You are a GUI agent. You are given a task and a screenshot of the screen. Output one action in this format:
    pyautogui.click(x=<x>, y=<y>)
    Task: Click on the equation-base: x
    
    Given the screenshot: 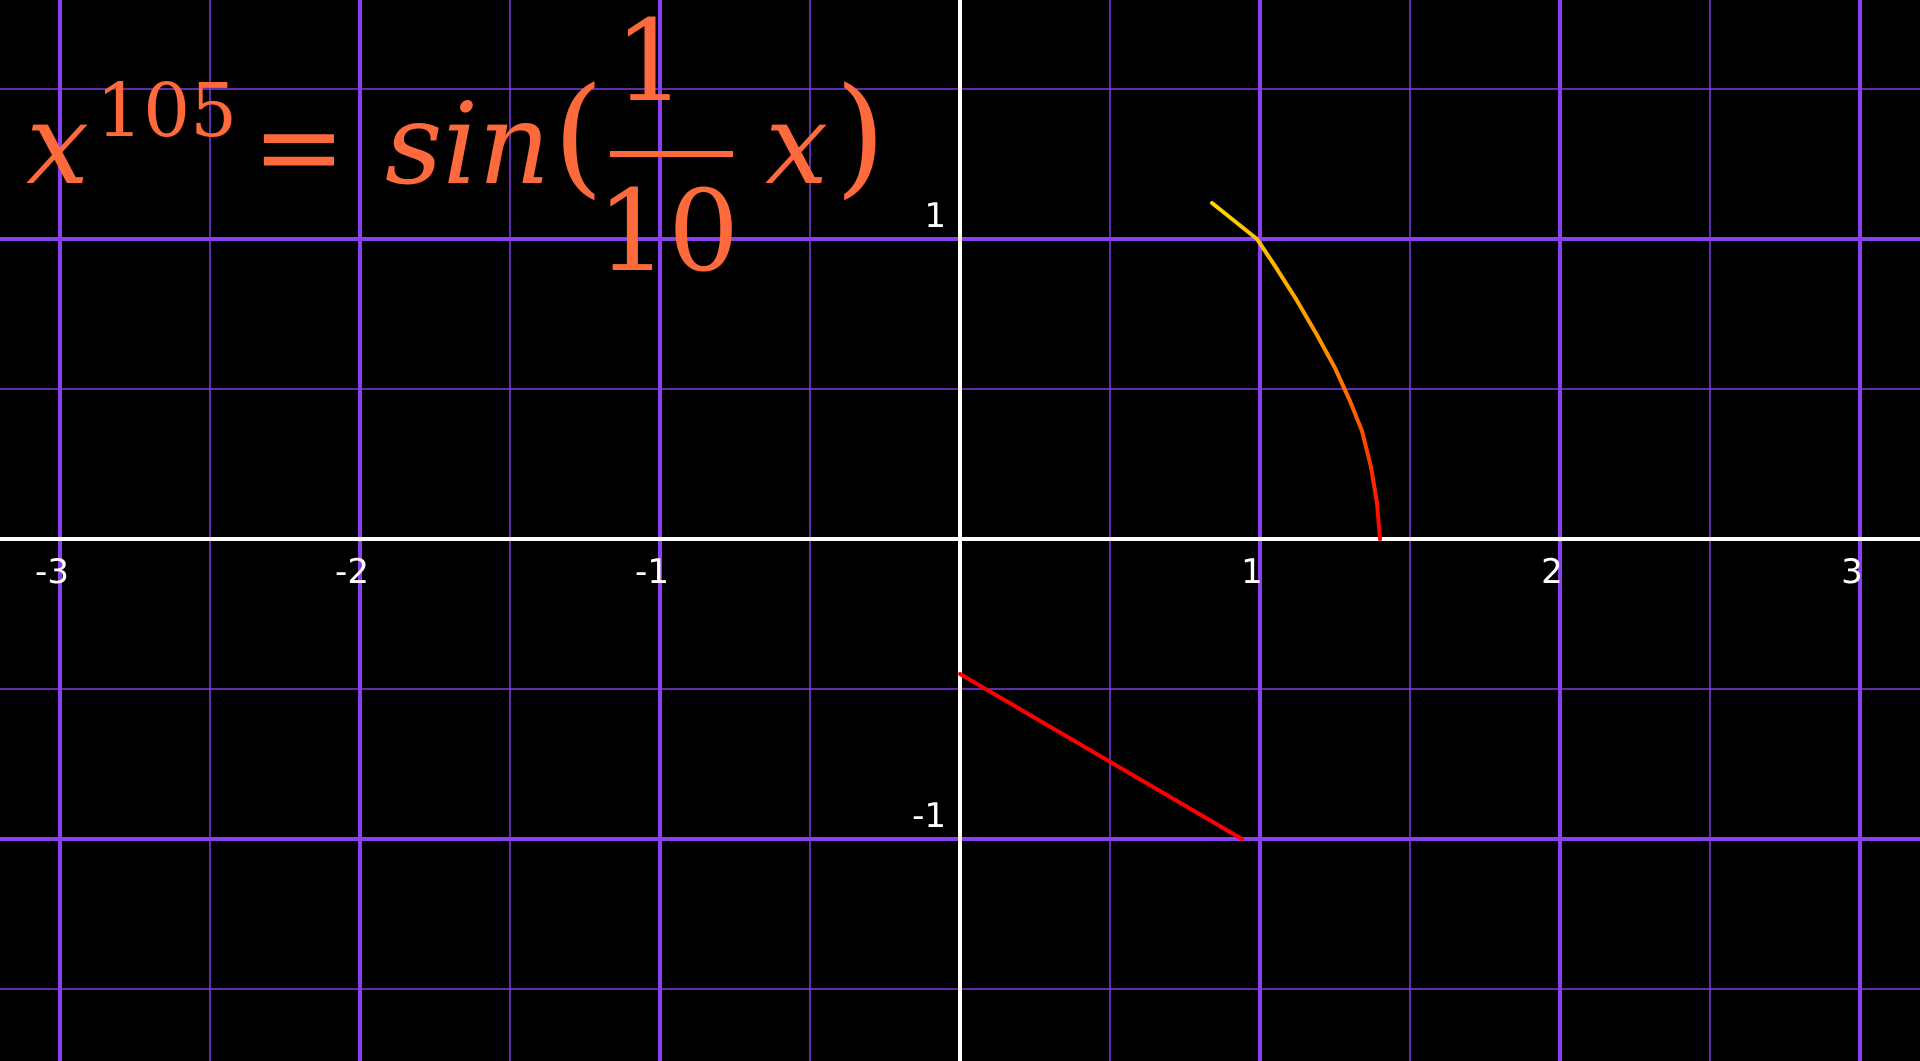 What is the action you would take?
    pyautogui.click(x=57, y=145)
    